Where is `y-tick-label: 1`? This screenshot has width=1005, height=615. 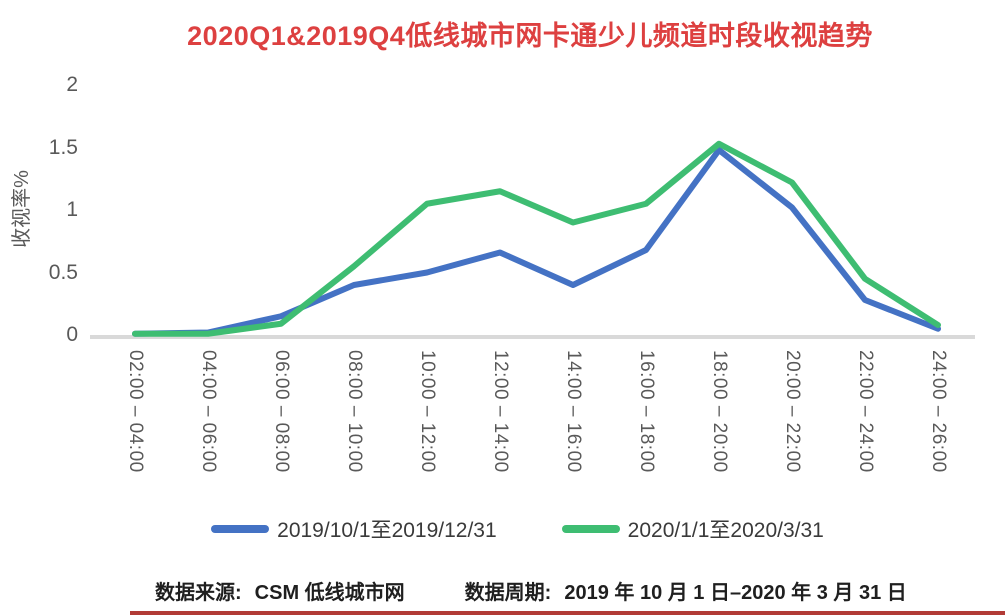 y-tick-label: 1 is located at coordinates (72, 209).